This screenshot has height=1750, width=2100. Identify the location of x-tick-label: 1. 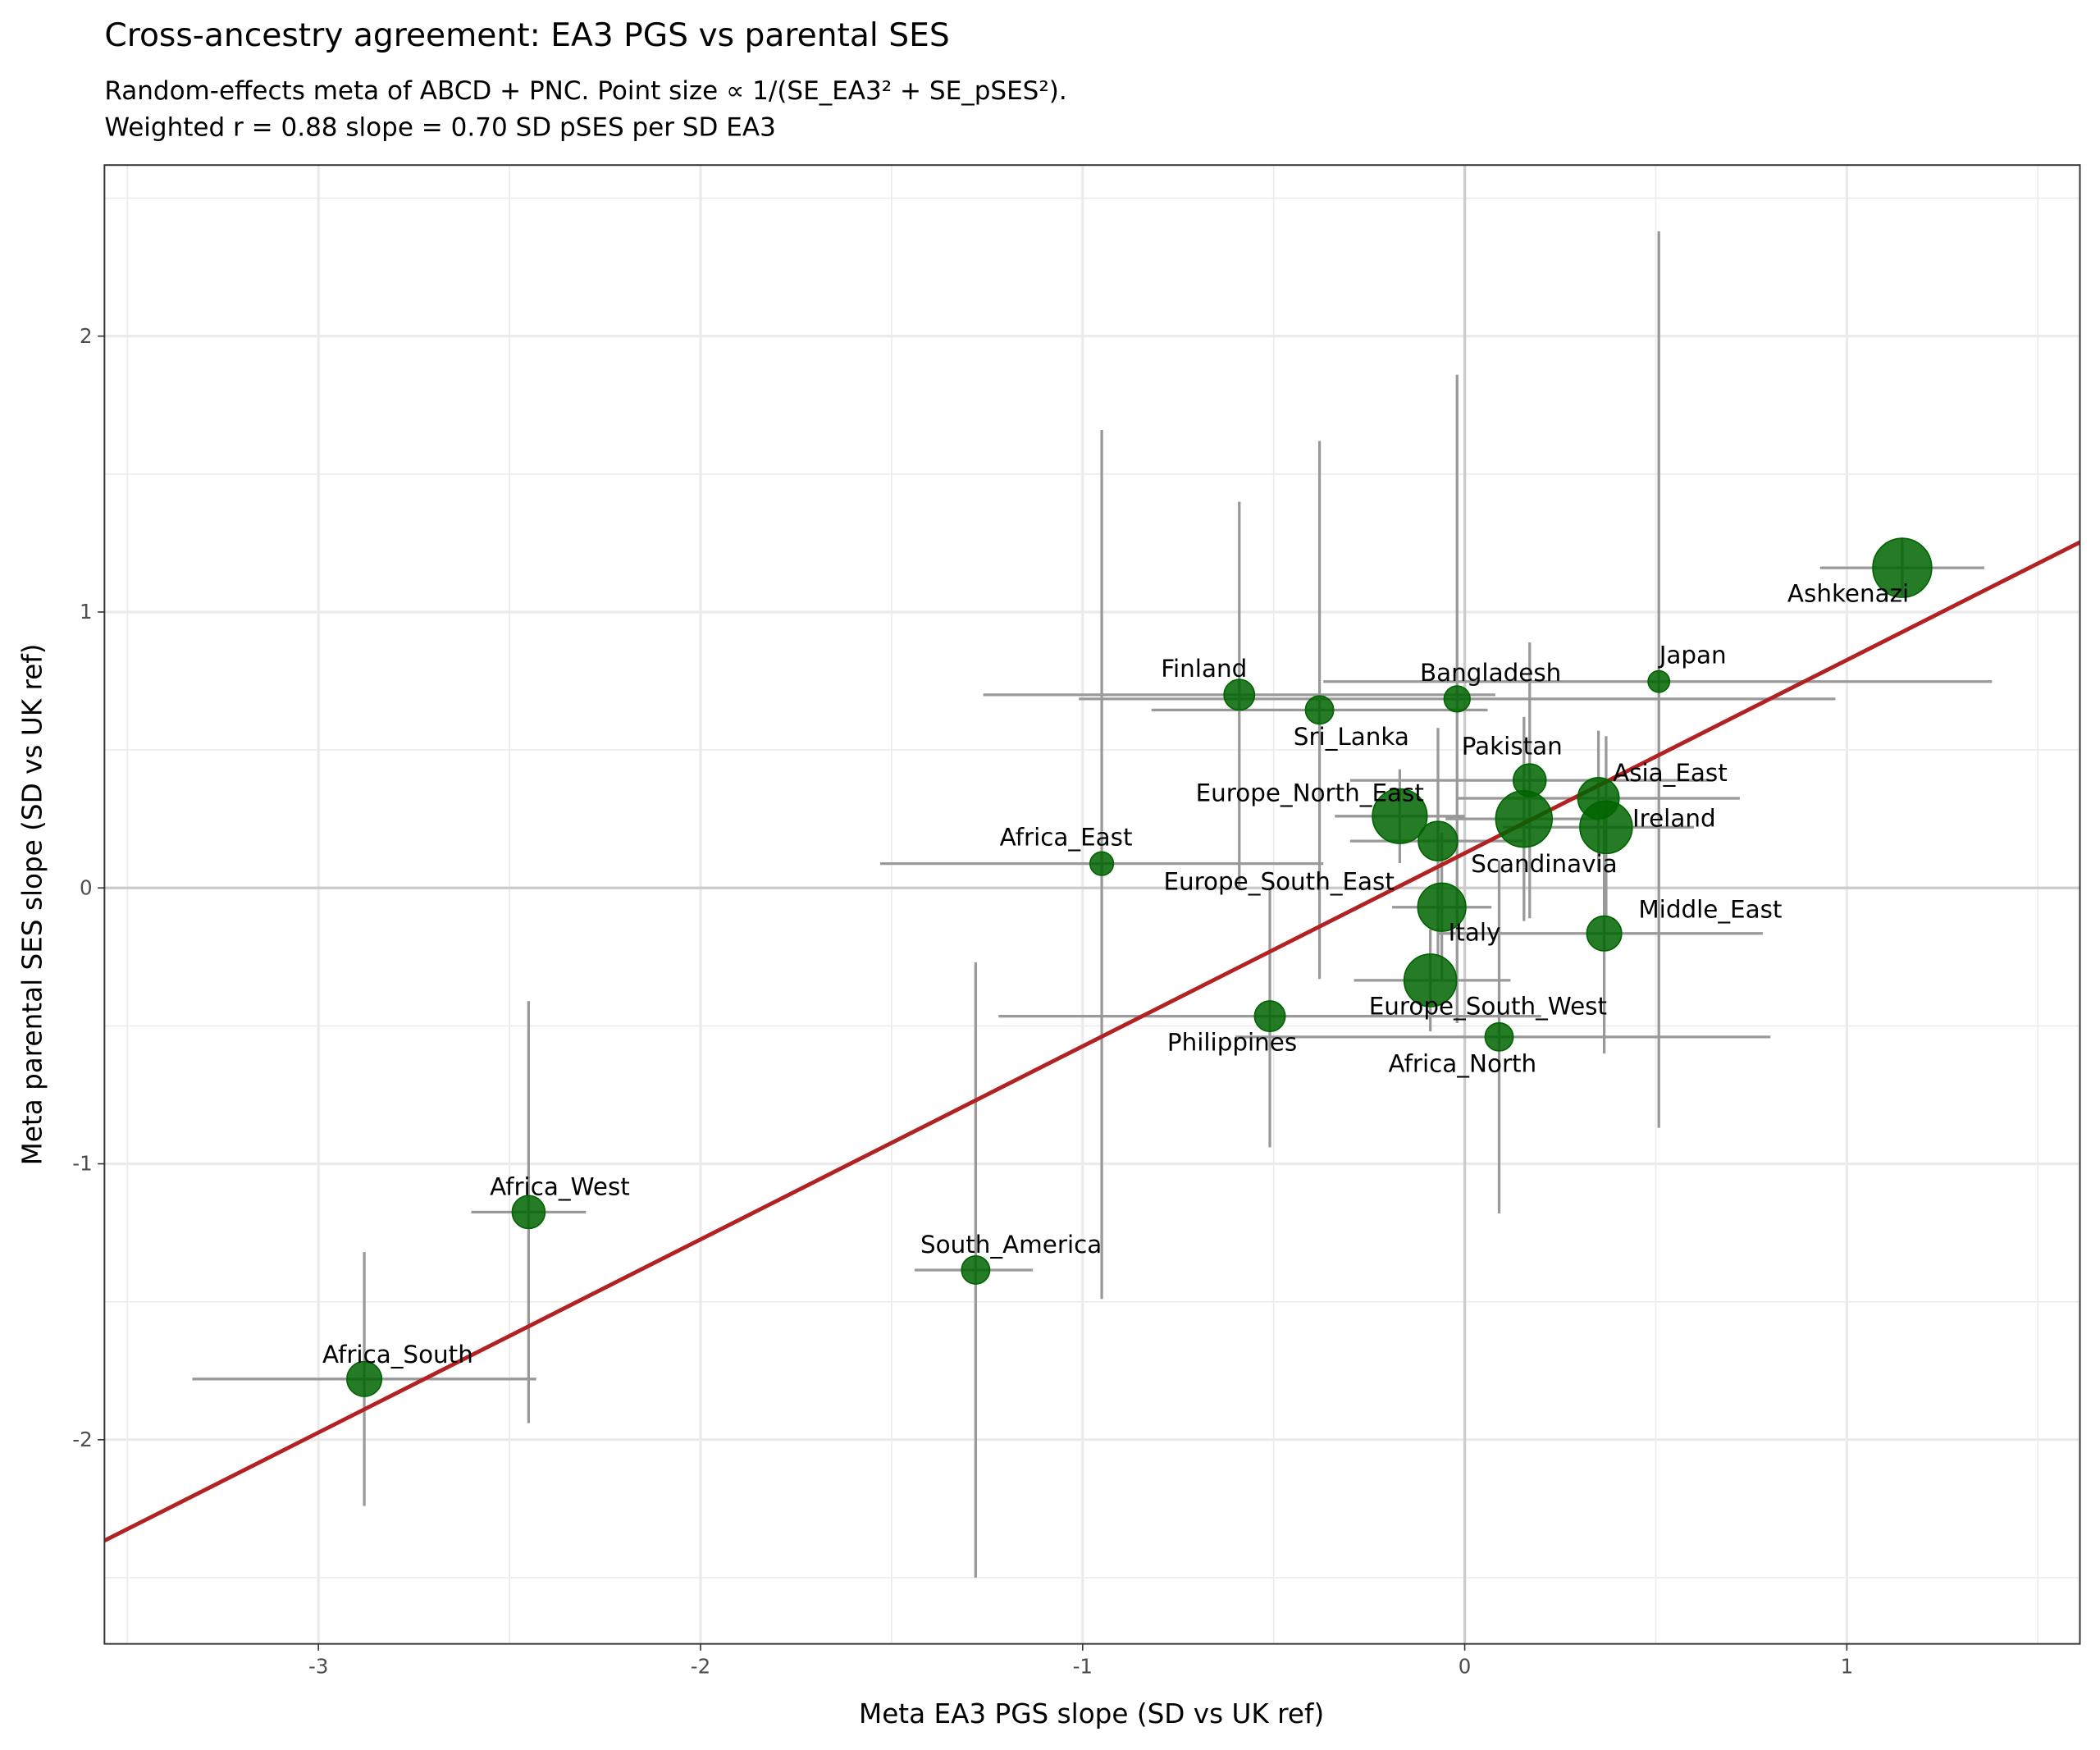
(1848, 1667).